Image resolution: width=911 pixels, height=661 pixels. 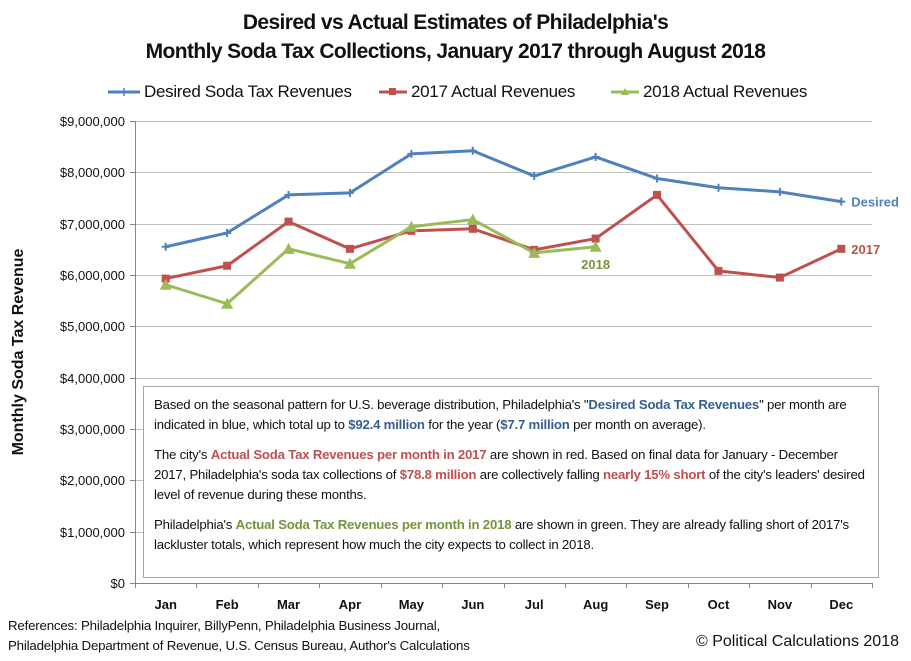 What do you see at coordinates (92, 172) in the screenshot?
I see `y-tick-label: $8,000,000` at bounding box center [92, 172].